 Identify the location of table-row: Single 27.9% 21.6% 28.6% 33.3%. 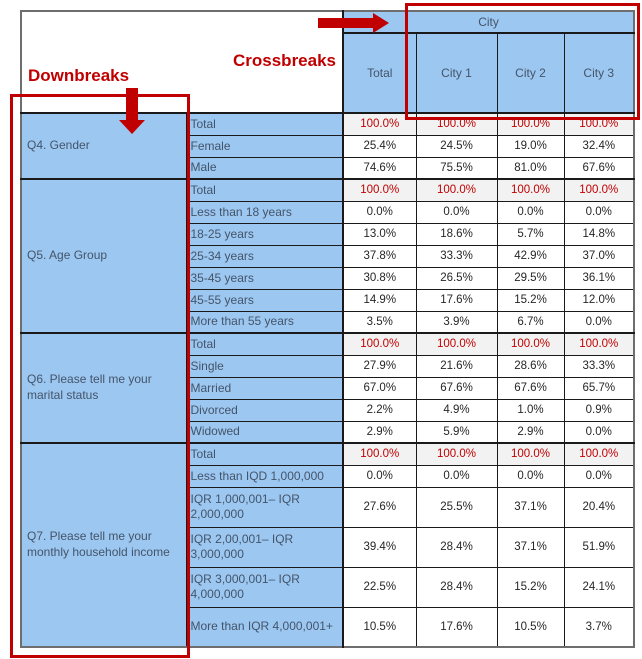
(328, 366).